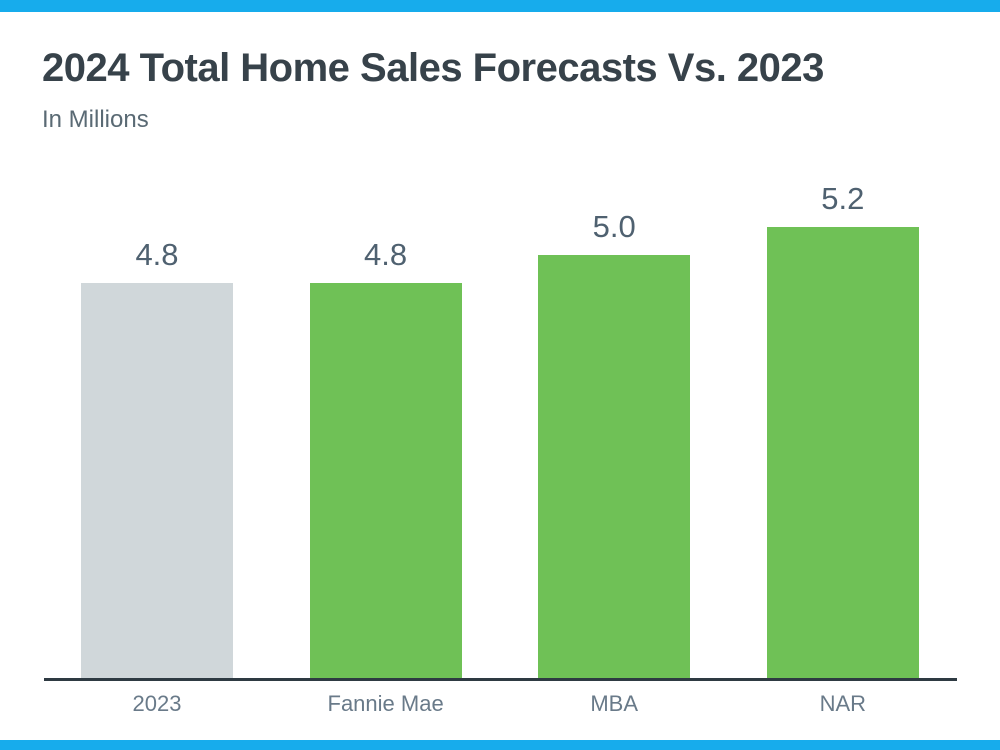 The image size is (1000, 750). I want to click on bar-nar, so click(842, 452).